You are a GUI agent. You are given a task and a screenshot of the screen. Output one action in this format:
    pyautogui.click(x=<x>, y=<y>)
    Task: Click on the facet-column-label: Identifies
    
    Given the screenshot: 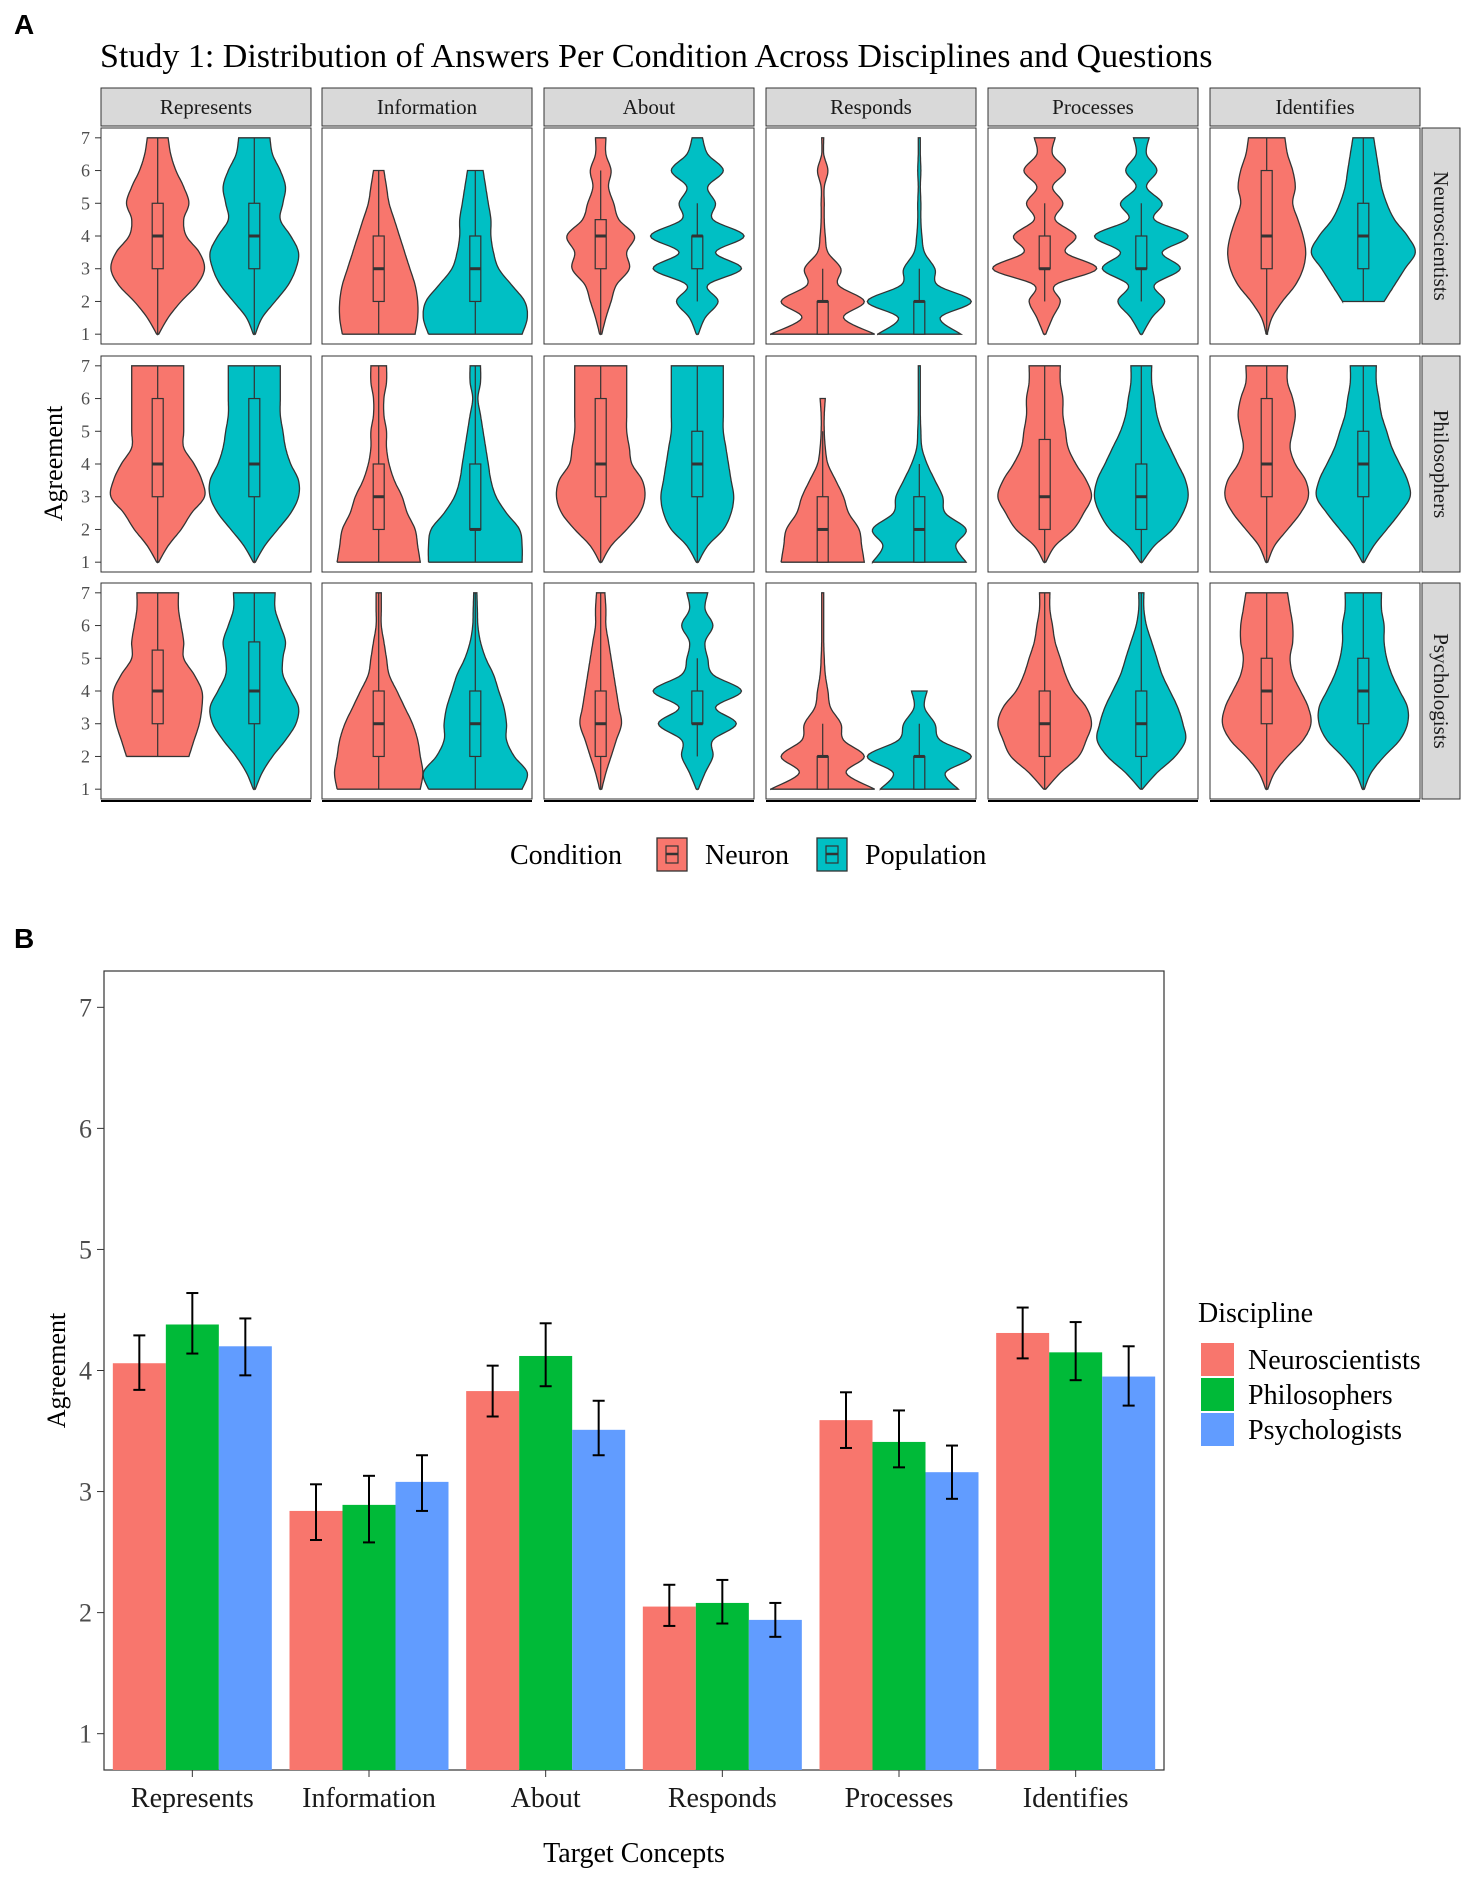 What is the action you would take?
    pyautogui.click(x=1314, y=107)
    